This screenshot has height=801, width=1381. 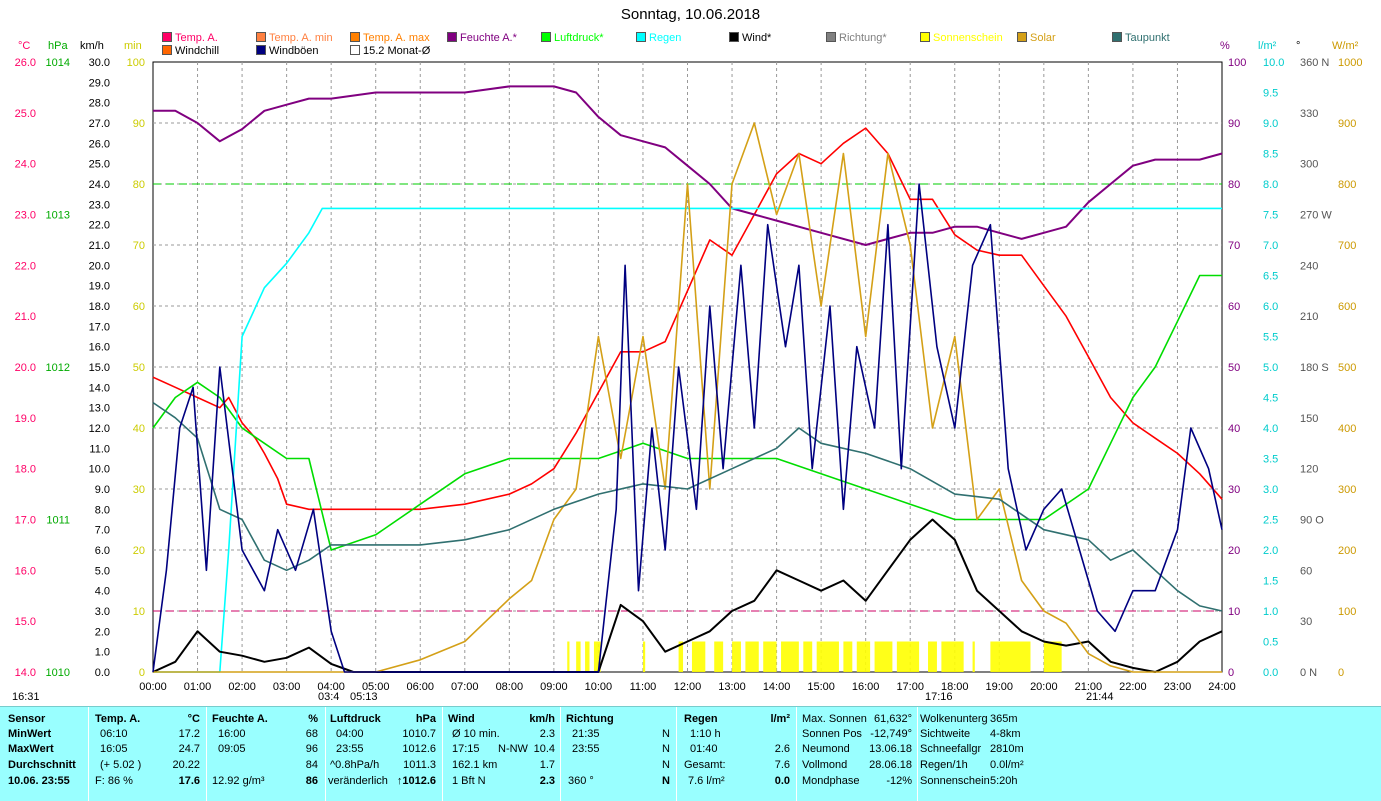 What do you see at coordinates (99, 266) in the screenshot?
I see `y-tick-kmh: 20.0` at bounding box center [99, 266].